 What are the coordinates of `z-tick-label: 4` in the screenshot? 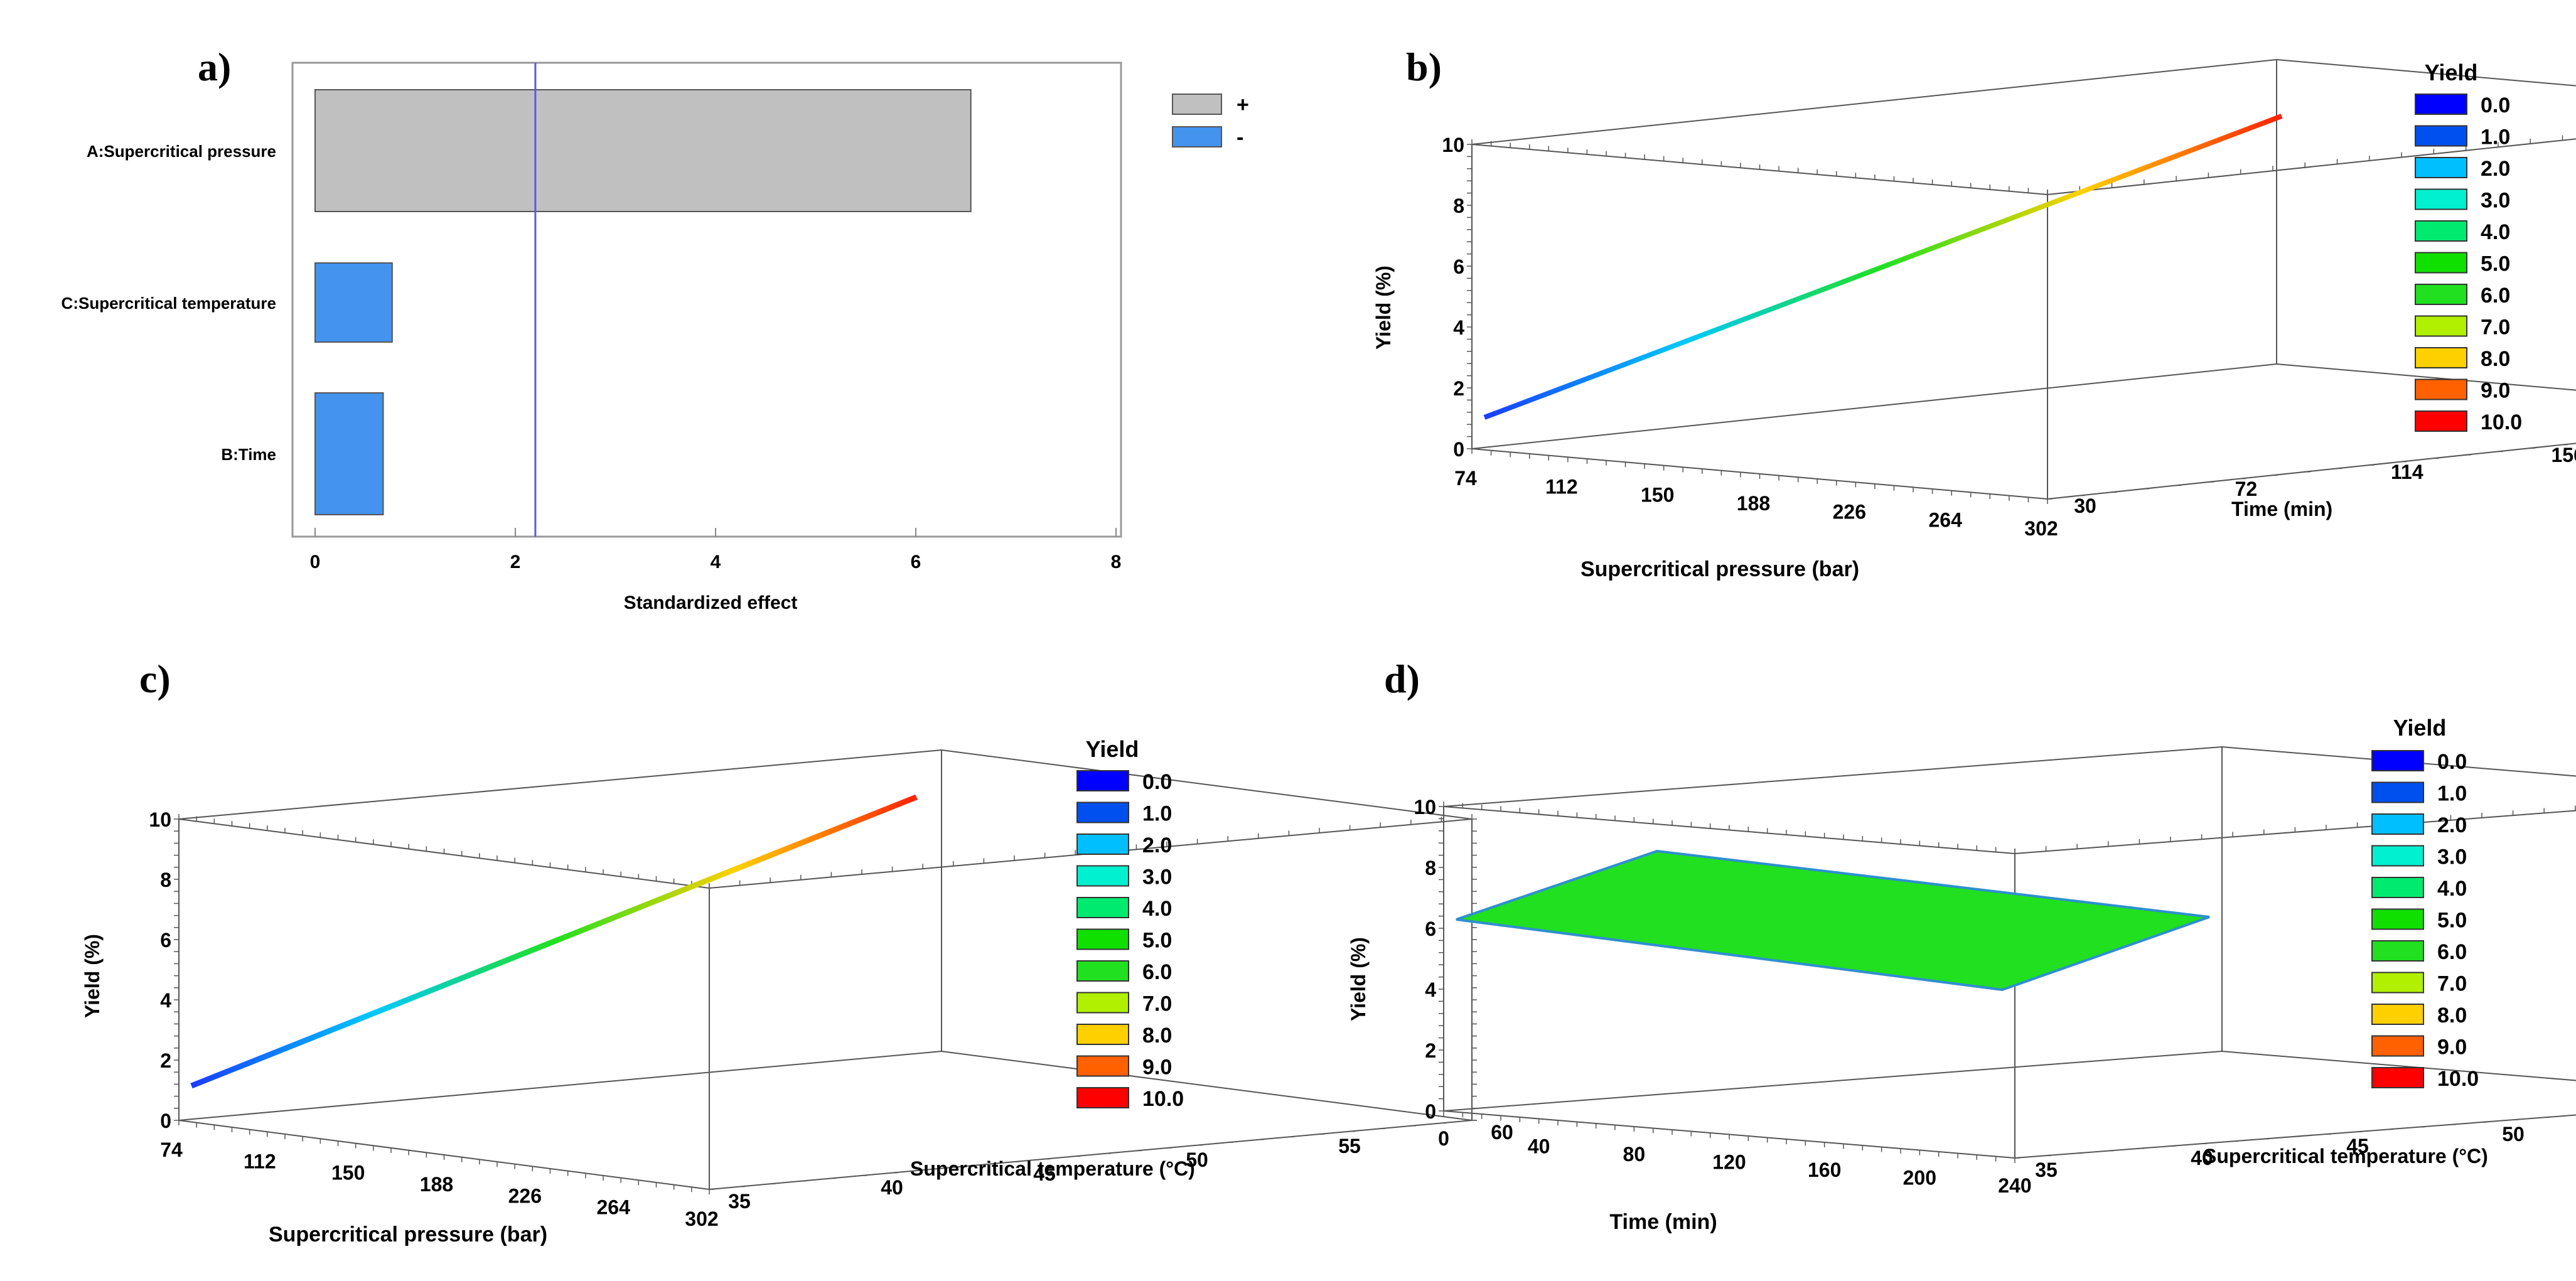 It's located at (1458, 327).